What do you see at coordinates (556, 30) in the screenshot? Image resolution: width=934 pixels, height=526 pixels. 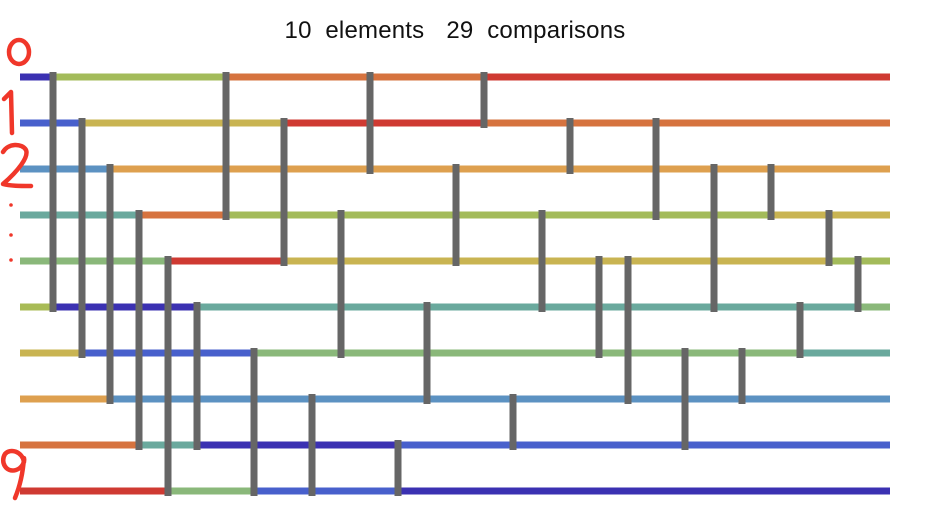 I see `comparisons-label: comparisons` at bounding box center [556, 30].